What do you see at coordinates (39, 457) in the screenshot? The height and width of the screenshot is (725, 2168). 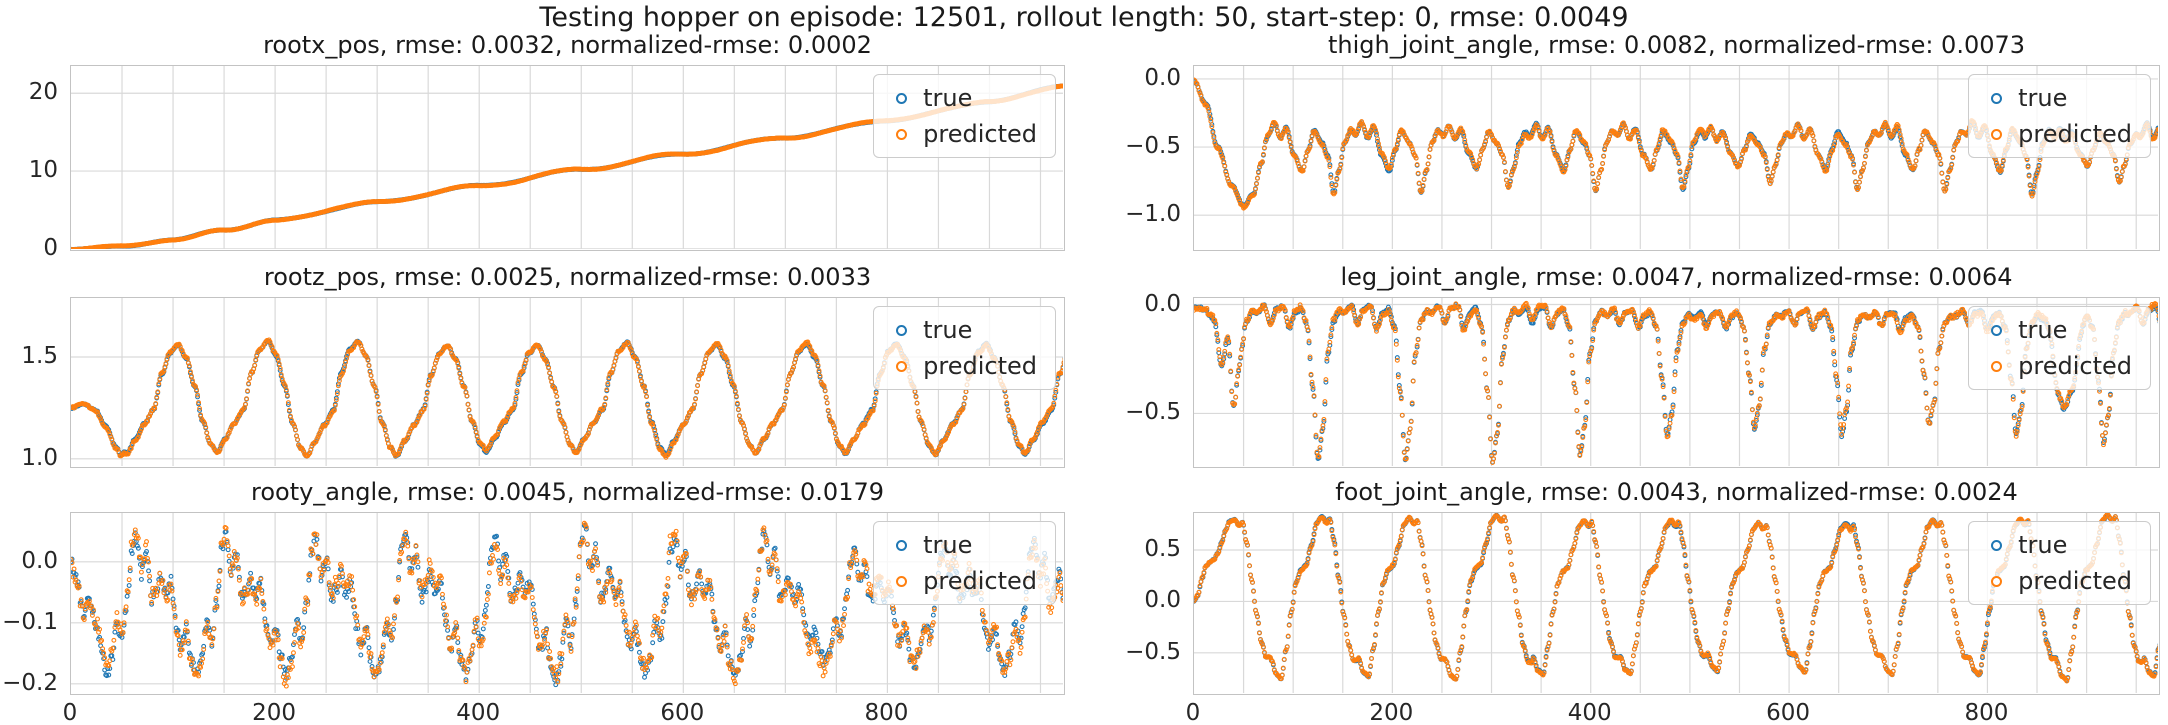 I see `y-tick-label: 1.0` at bounding box center [39, 457].